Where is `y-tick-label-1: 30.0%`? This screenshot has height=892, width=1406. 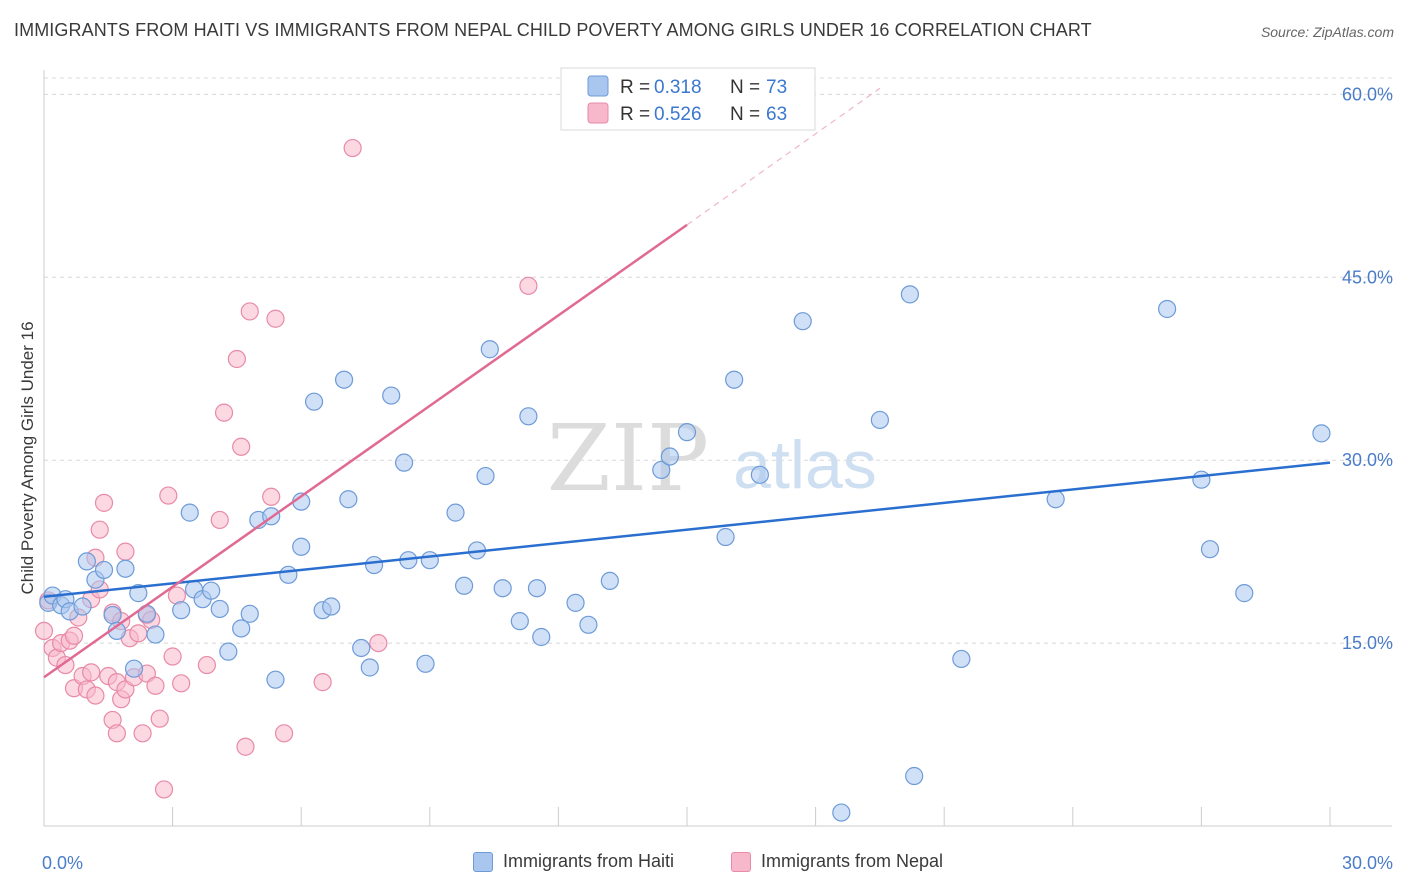
y-tick-label-1: 30.0% is located at coordinates (1367, 460).